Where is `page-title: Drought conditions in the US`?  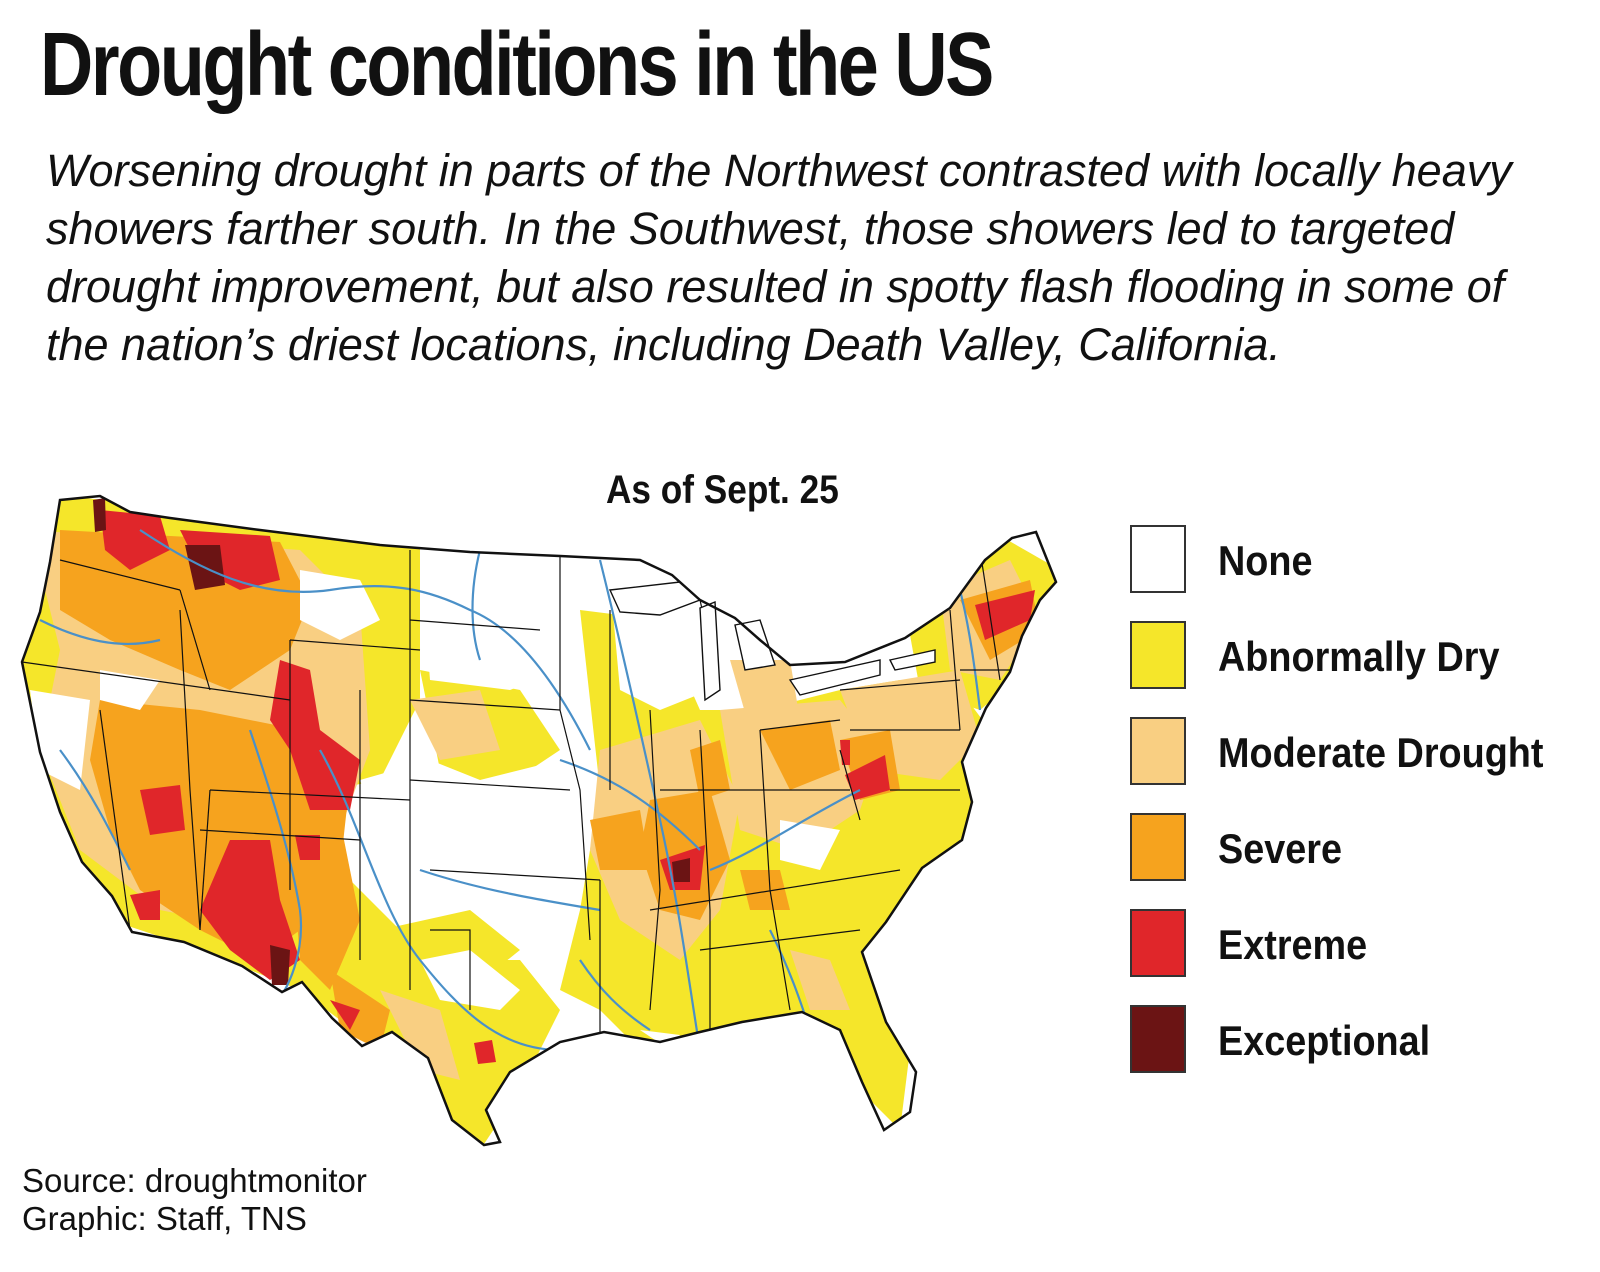 page-title: Drought conditions in the US is located at coordinates (517, 65).